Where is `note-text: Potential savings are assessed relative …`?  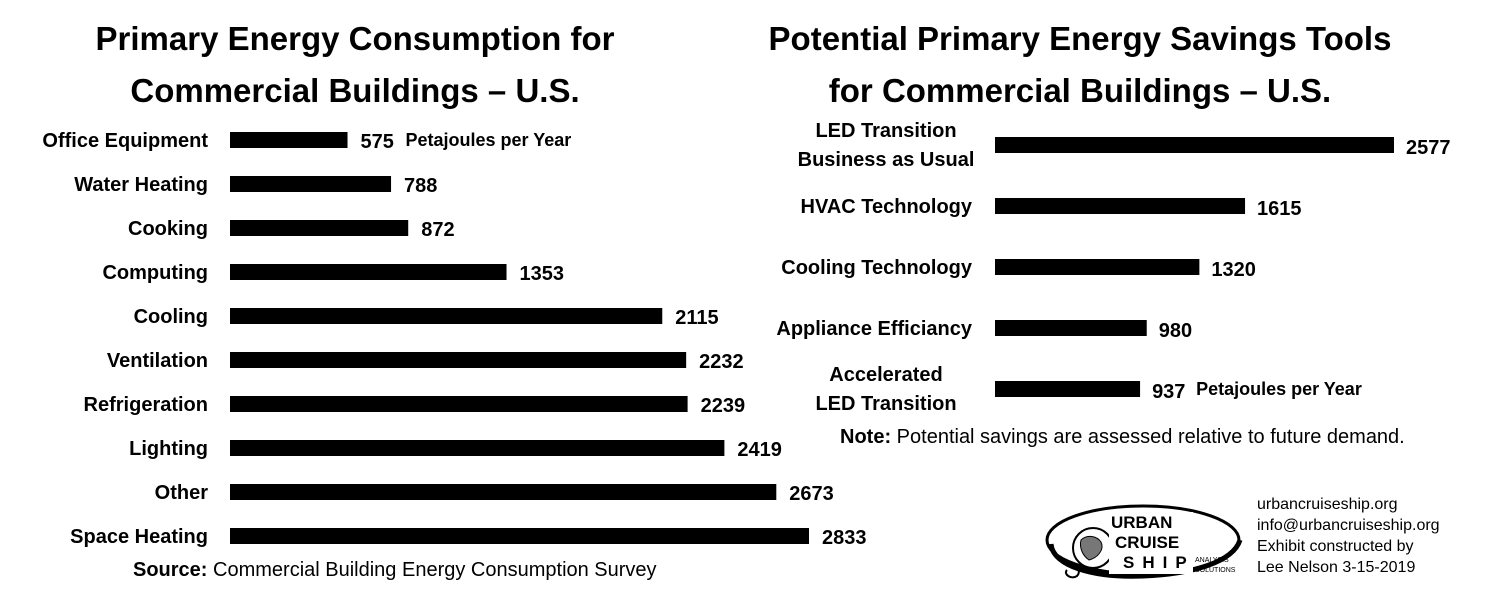 note-text: Potential savings are assessed relative … is located at coordinates (1150, 437).